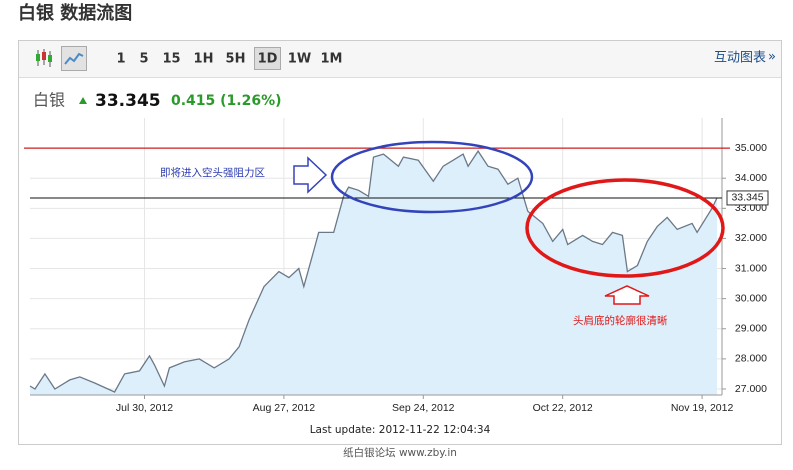 This screenshot has height=470, width=793. Describe the element at coordinates (83, 100) in the screenshot. I see `up-arrow` at that location.